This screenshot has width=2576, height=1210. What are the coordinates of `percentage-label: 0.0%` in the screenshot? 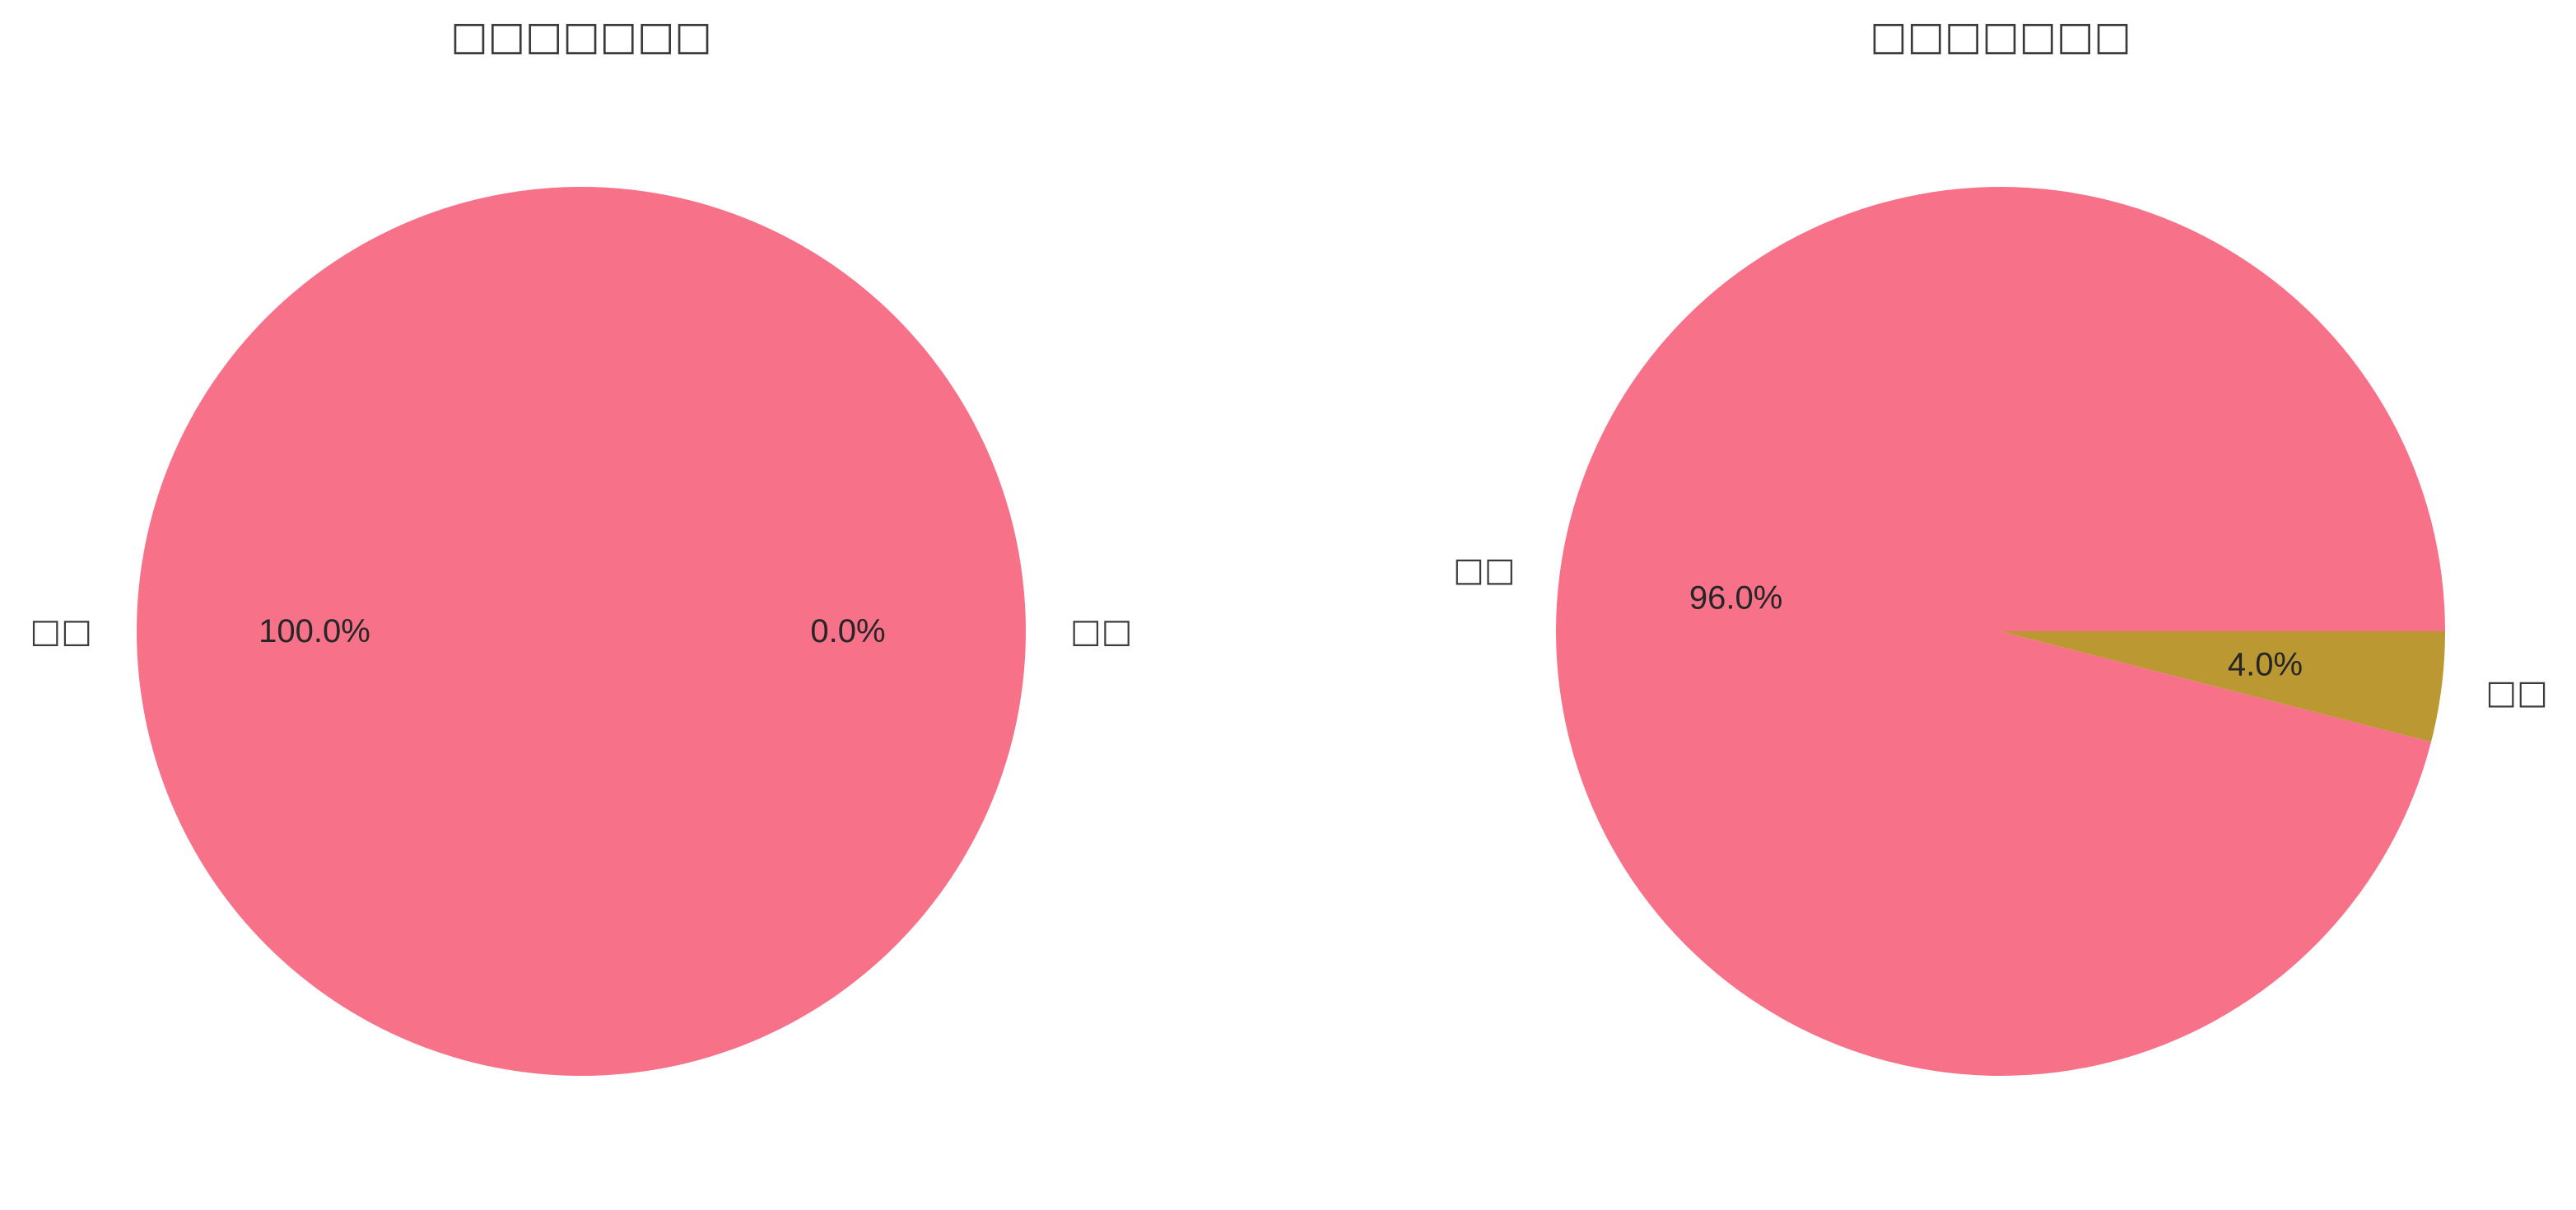 It's located at (847, 631).